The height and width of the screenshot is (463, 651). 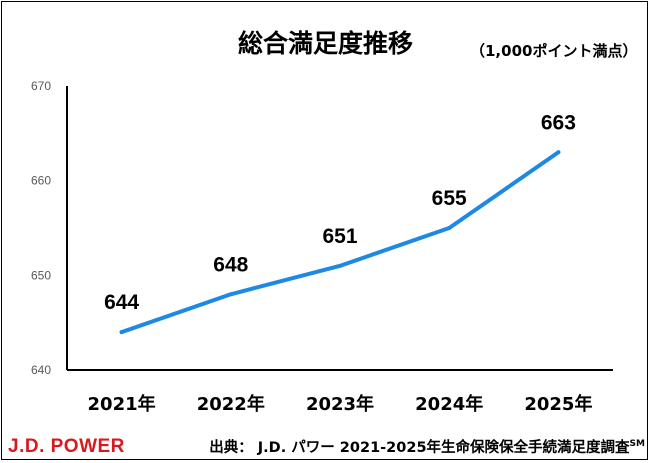 I want to click on source-text: 出典： J.D. パワー 2021-2025年生命保険保全手続満足度調査, so click(x=419, y=448).